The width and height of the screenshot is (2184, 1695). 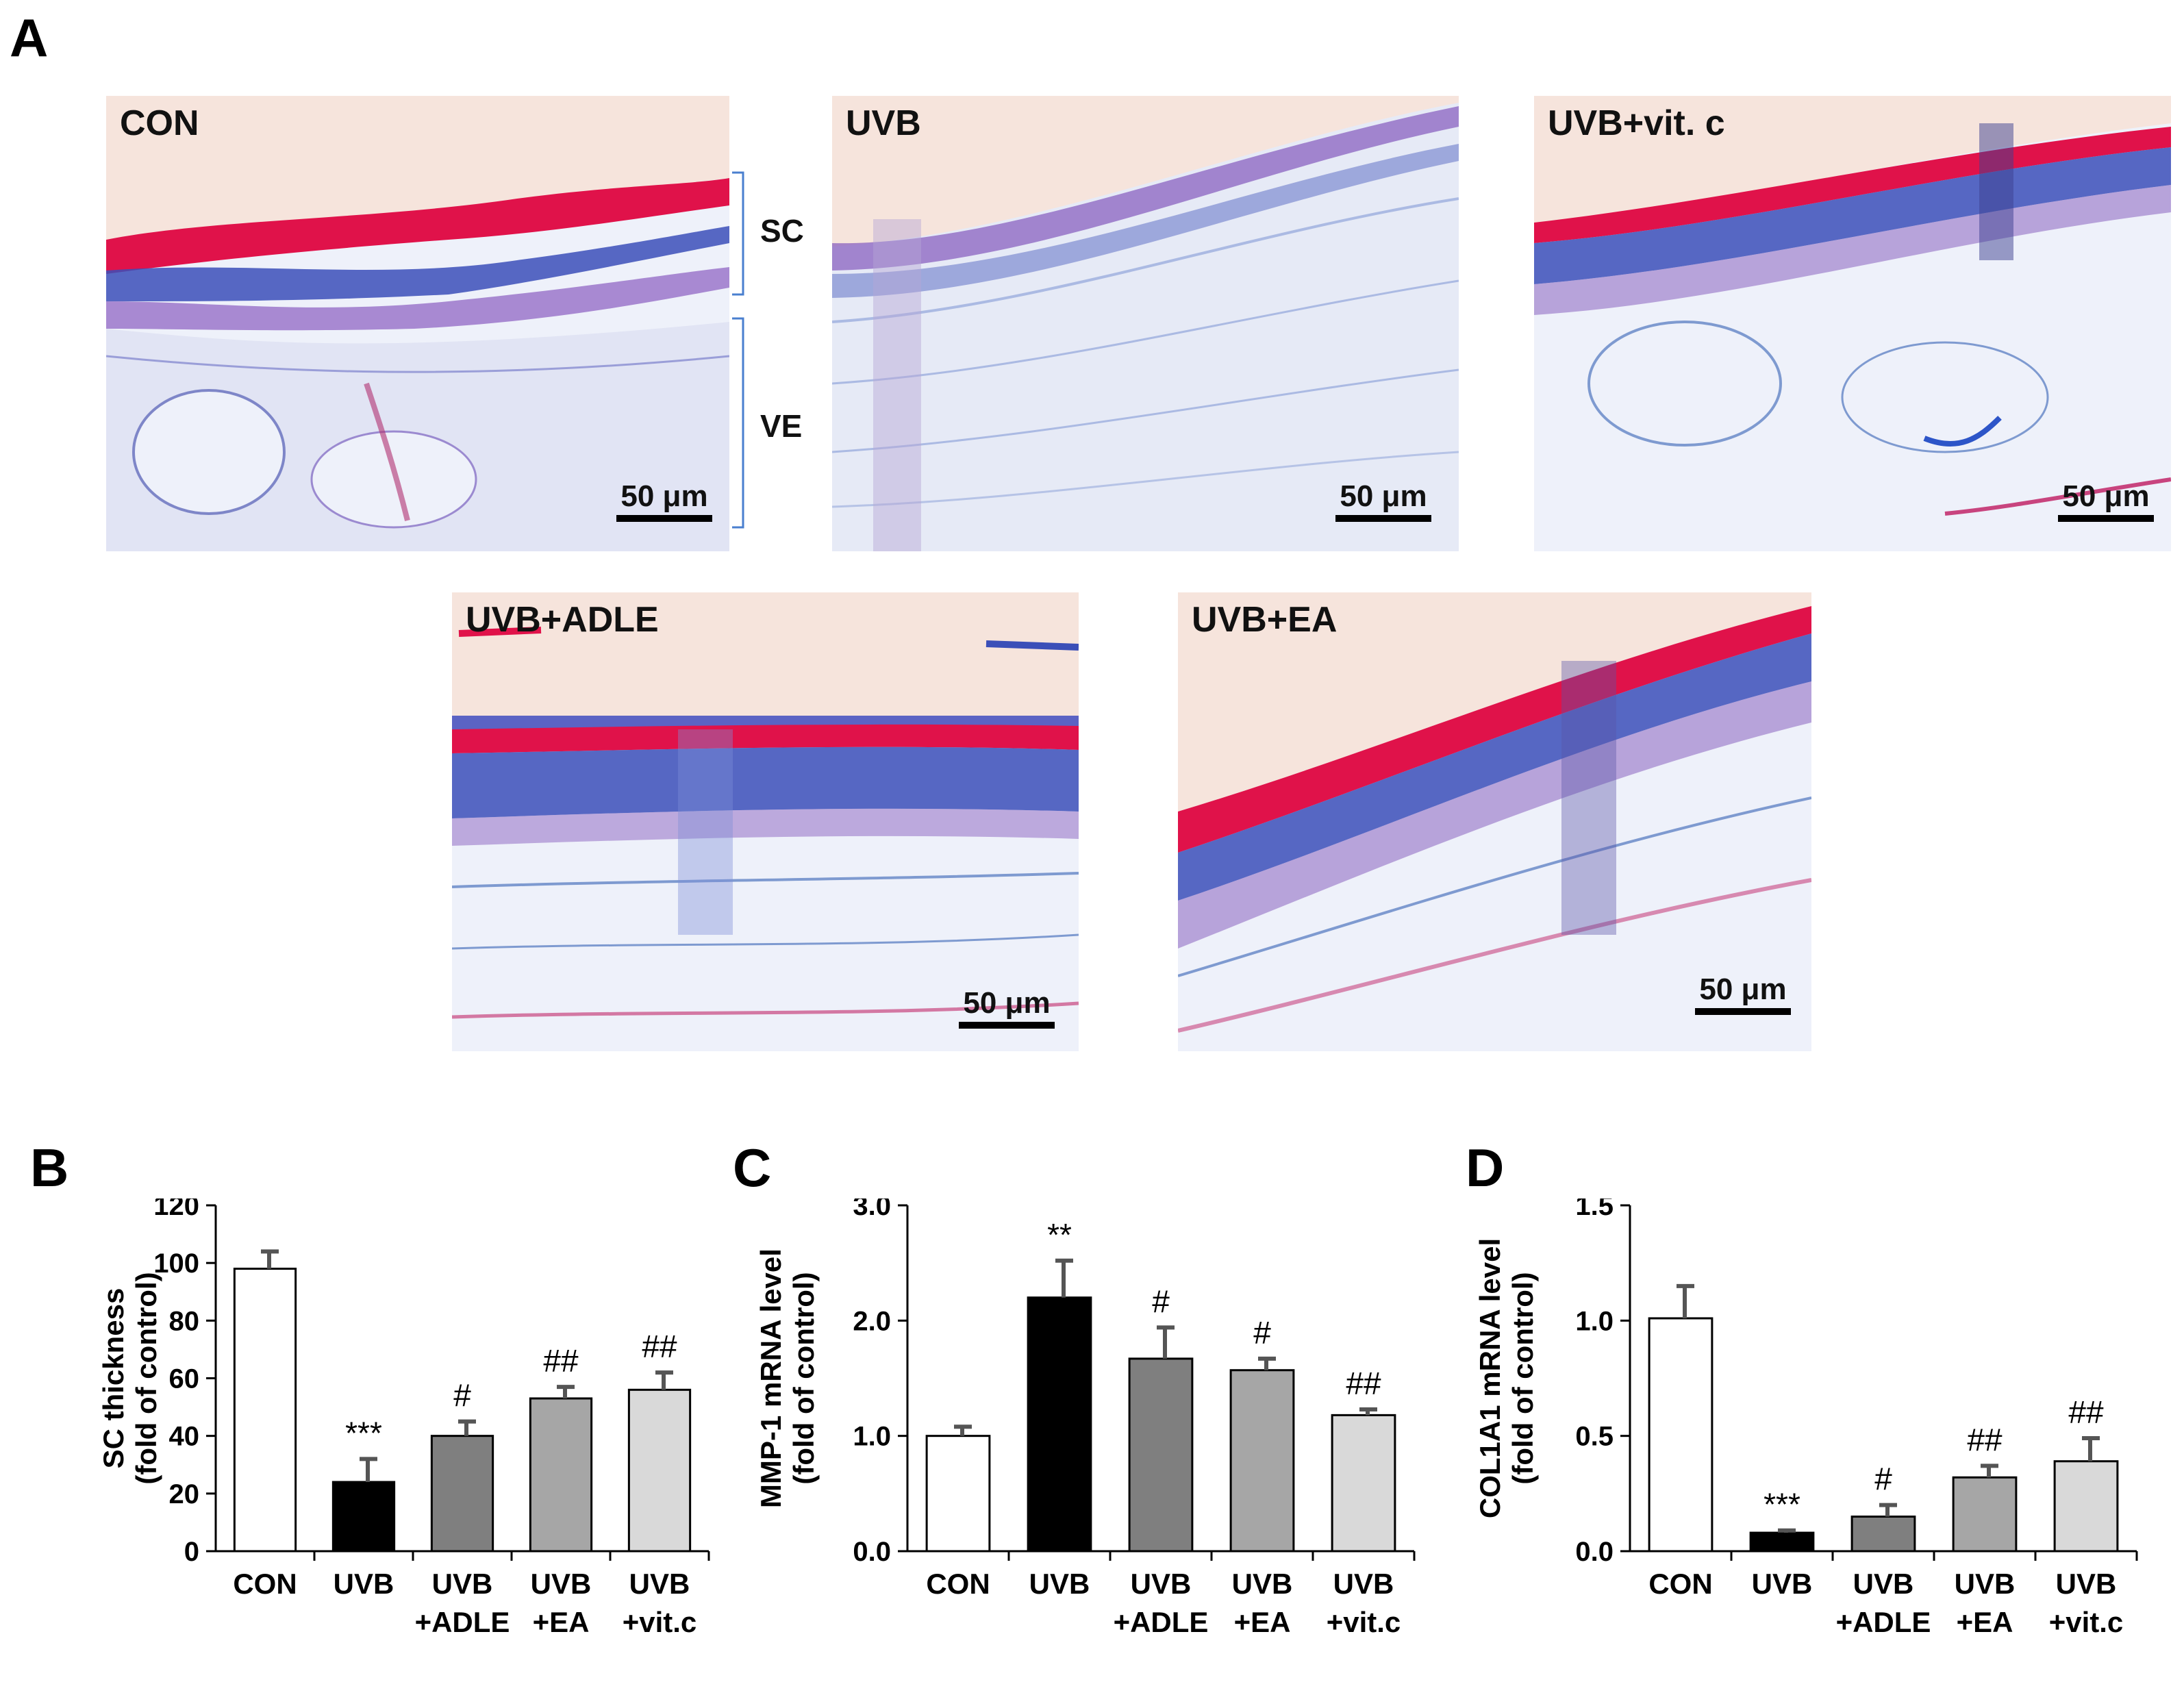 What do you see at coordinates (883, 123) in the screenshot?
I see `micrograph-label: UVB` at bounding box center [883, 123].